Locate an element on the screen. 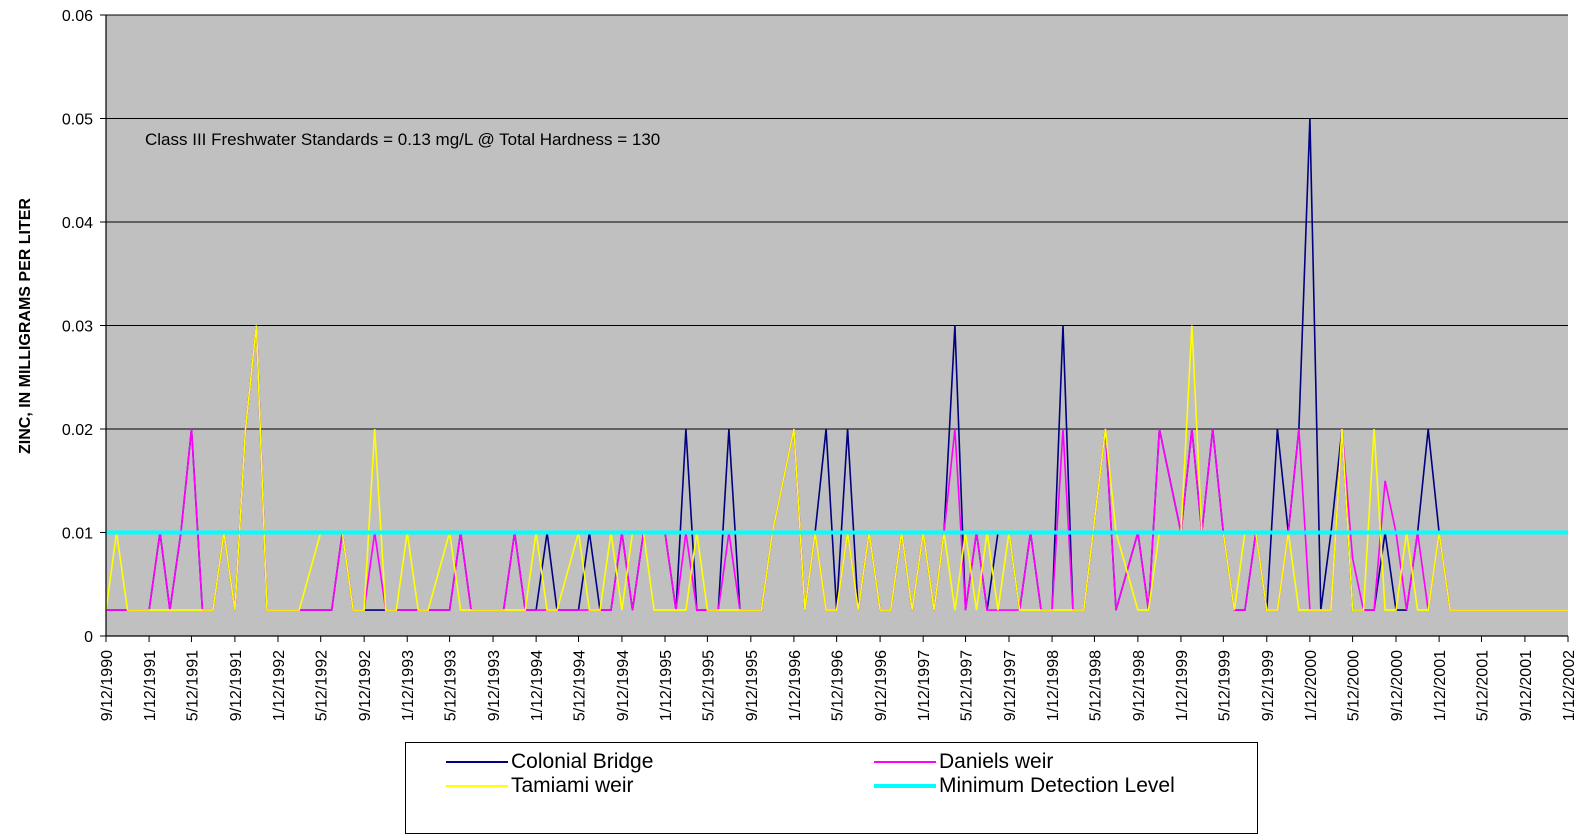 The image size is (1577, 838). x-tick-label: 1/12/1993 is located at coordinates (408, 685).